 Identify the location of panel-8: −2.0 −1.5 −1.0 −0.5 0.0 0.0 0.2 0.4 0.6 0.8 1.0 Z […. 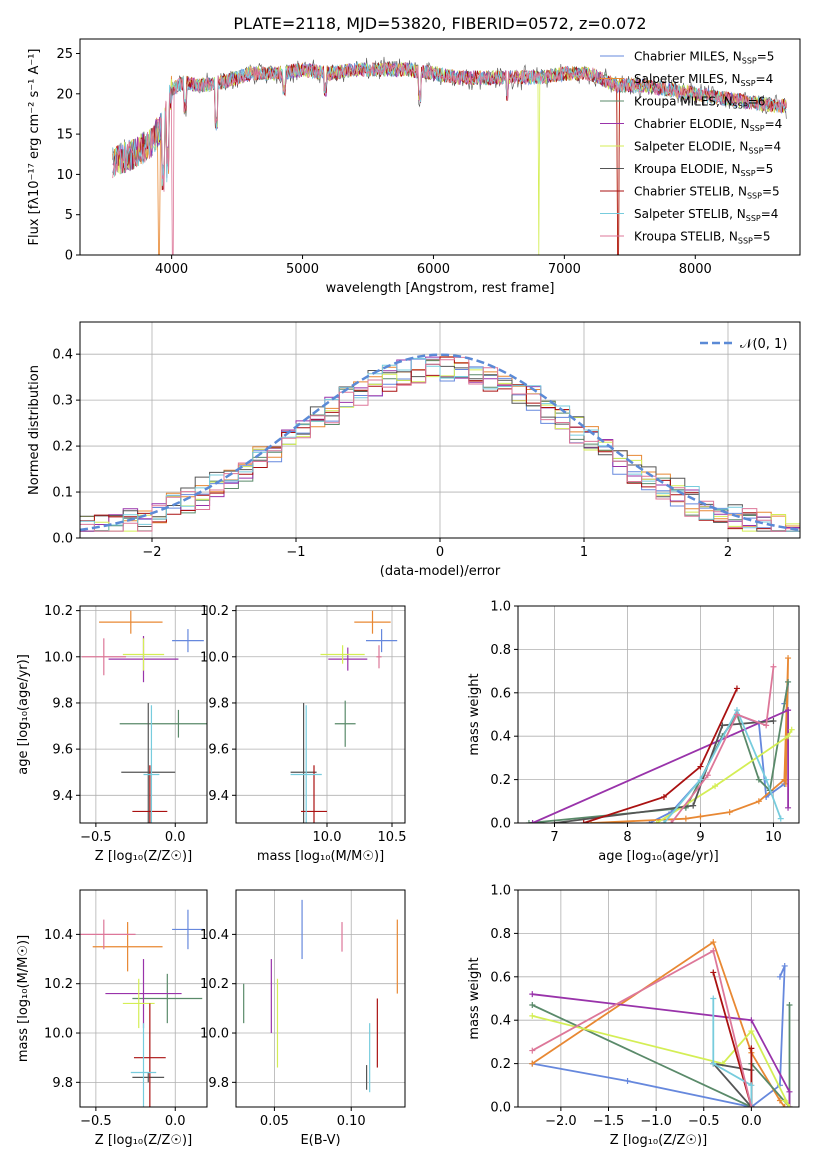
(633, 1016).